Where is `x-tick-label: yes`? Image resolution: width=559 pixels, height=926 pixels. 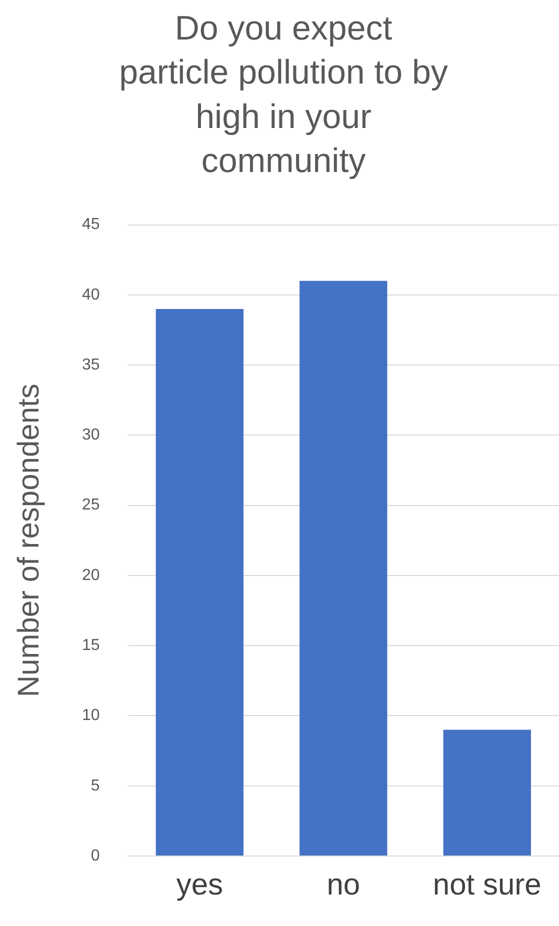 x-tick-label: yes is located at coordinates (200, 885).